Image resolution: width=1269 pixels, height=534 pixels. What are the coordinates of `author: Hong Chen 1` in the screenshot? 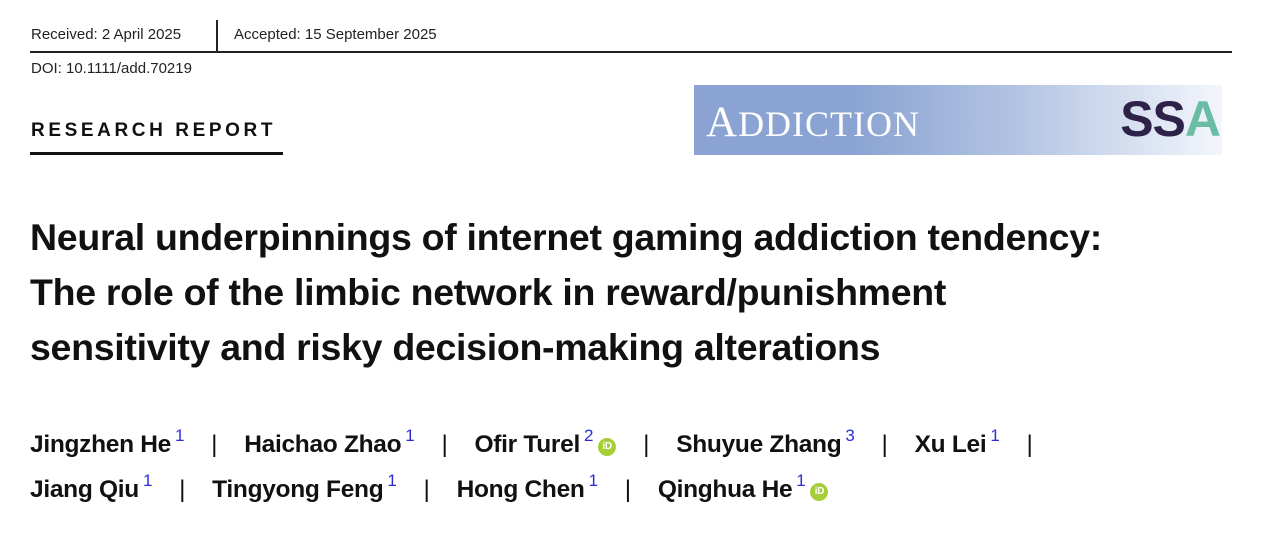 It's located at (527, 487).